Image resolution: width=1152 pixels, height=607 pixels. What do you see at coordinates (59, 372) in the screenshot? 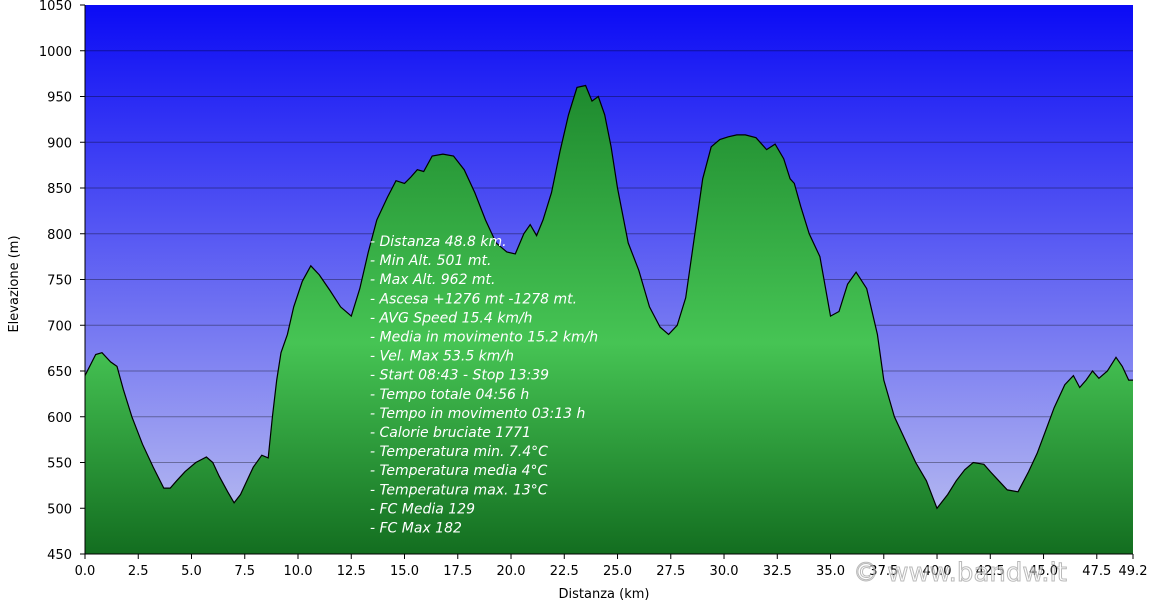
I see `y-tick-label: 650` at bounding box center [59, 372].